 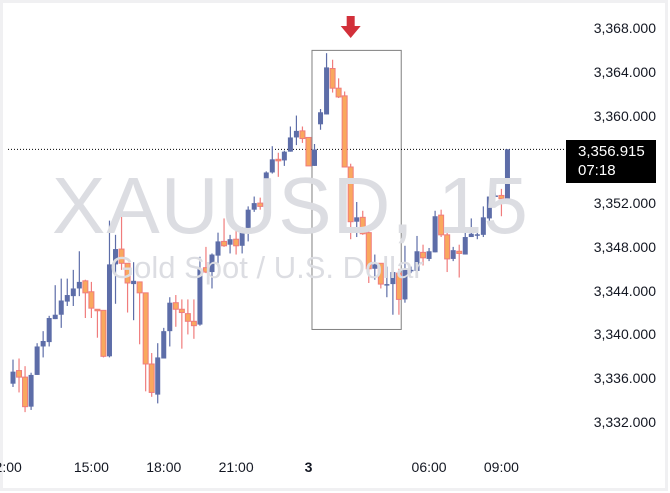 I want to click on time-tick-label: 09:00, so click(x=501, y=467).